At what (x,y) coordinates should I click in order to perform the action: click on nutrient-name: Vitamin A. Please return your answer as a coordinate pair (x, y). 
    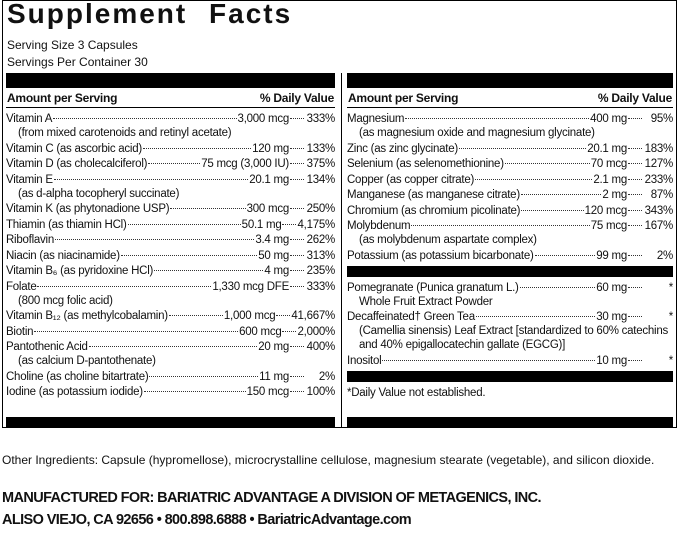
    Looking at the image, I should click on (29, 119).